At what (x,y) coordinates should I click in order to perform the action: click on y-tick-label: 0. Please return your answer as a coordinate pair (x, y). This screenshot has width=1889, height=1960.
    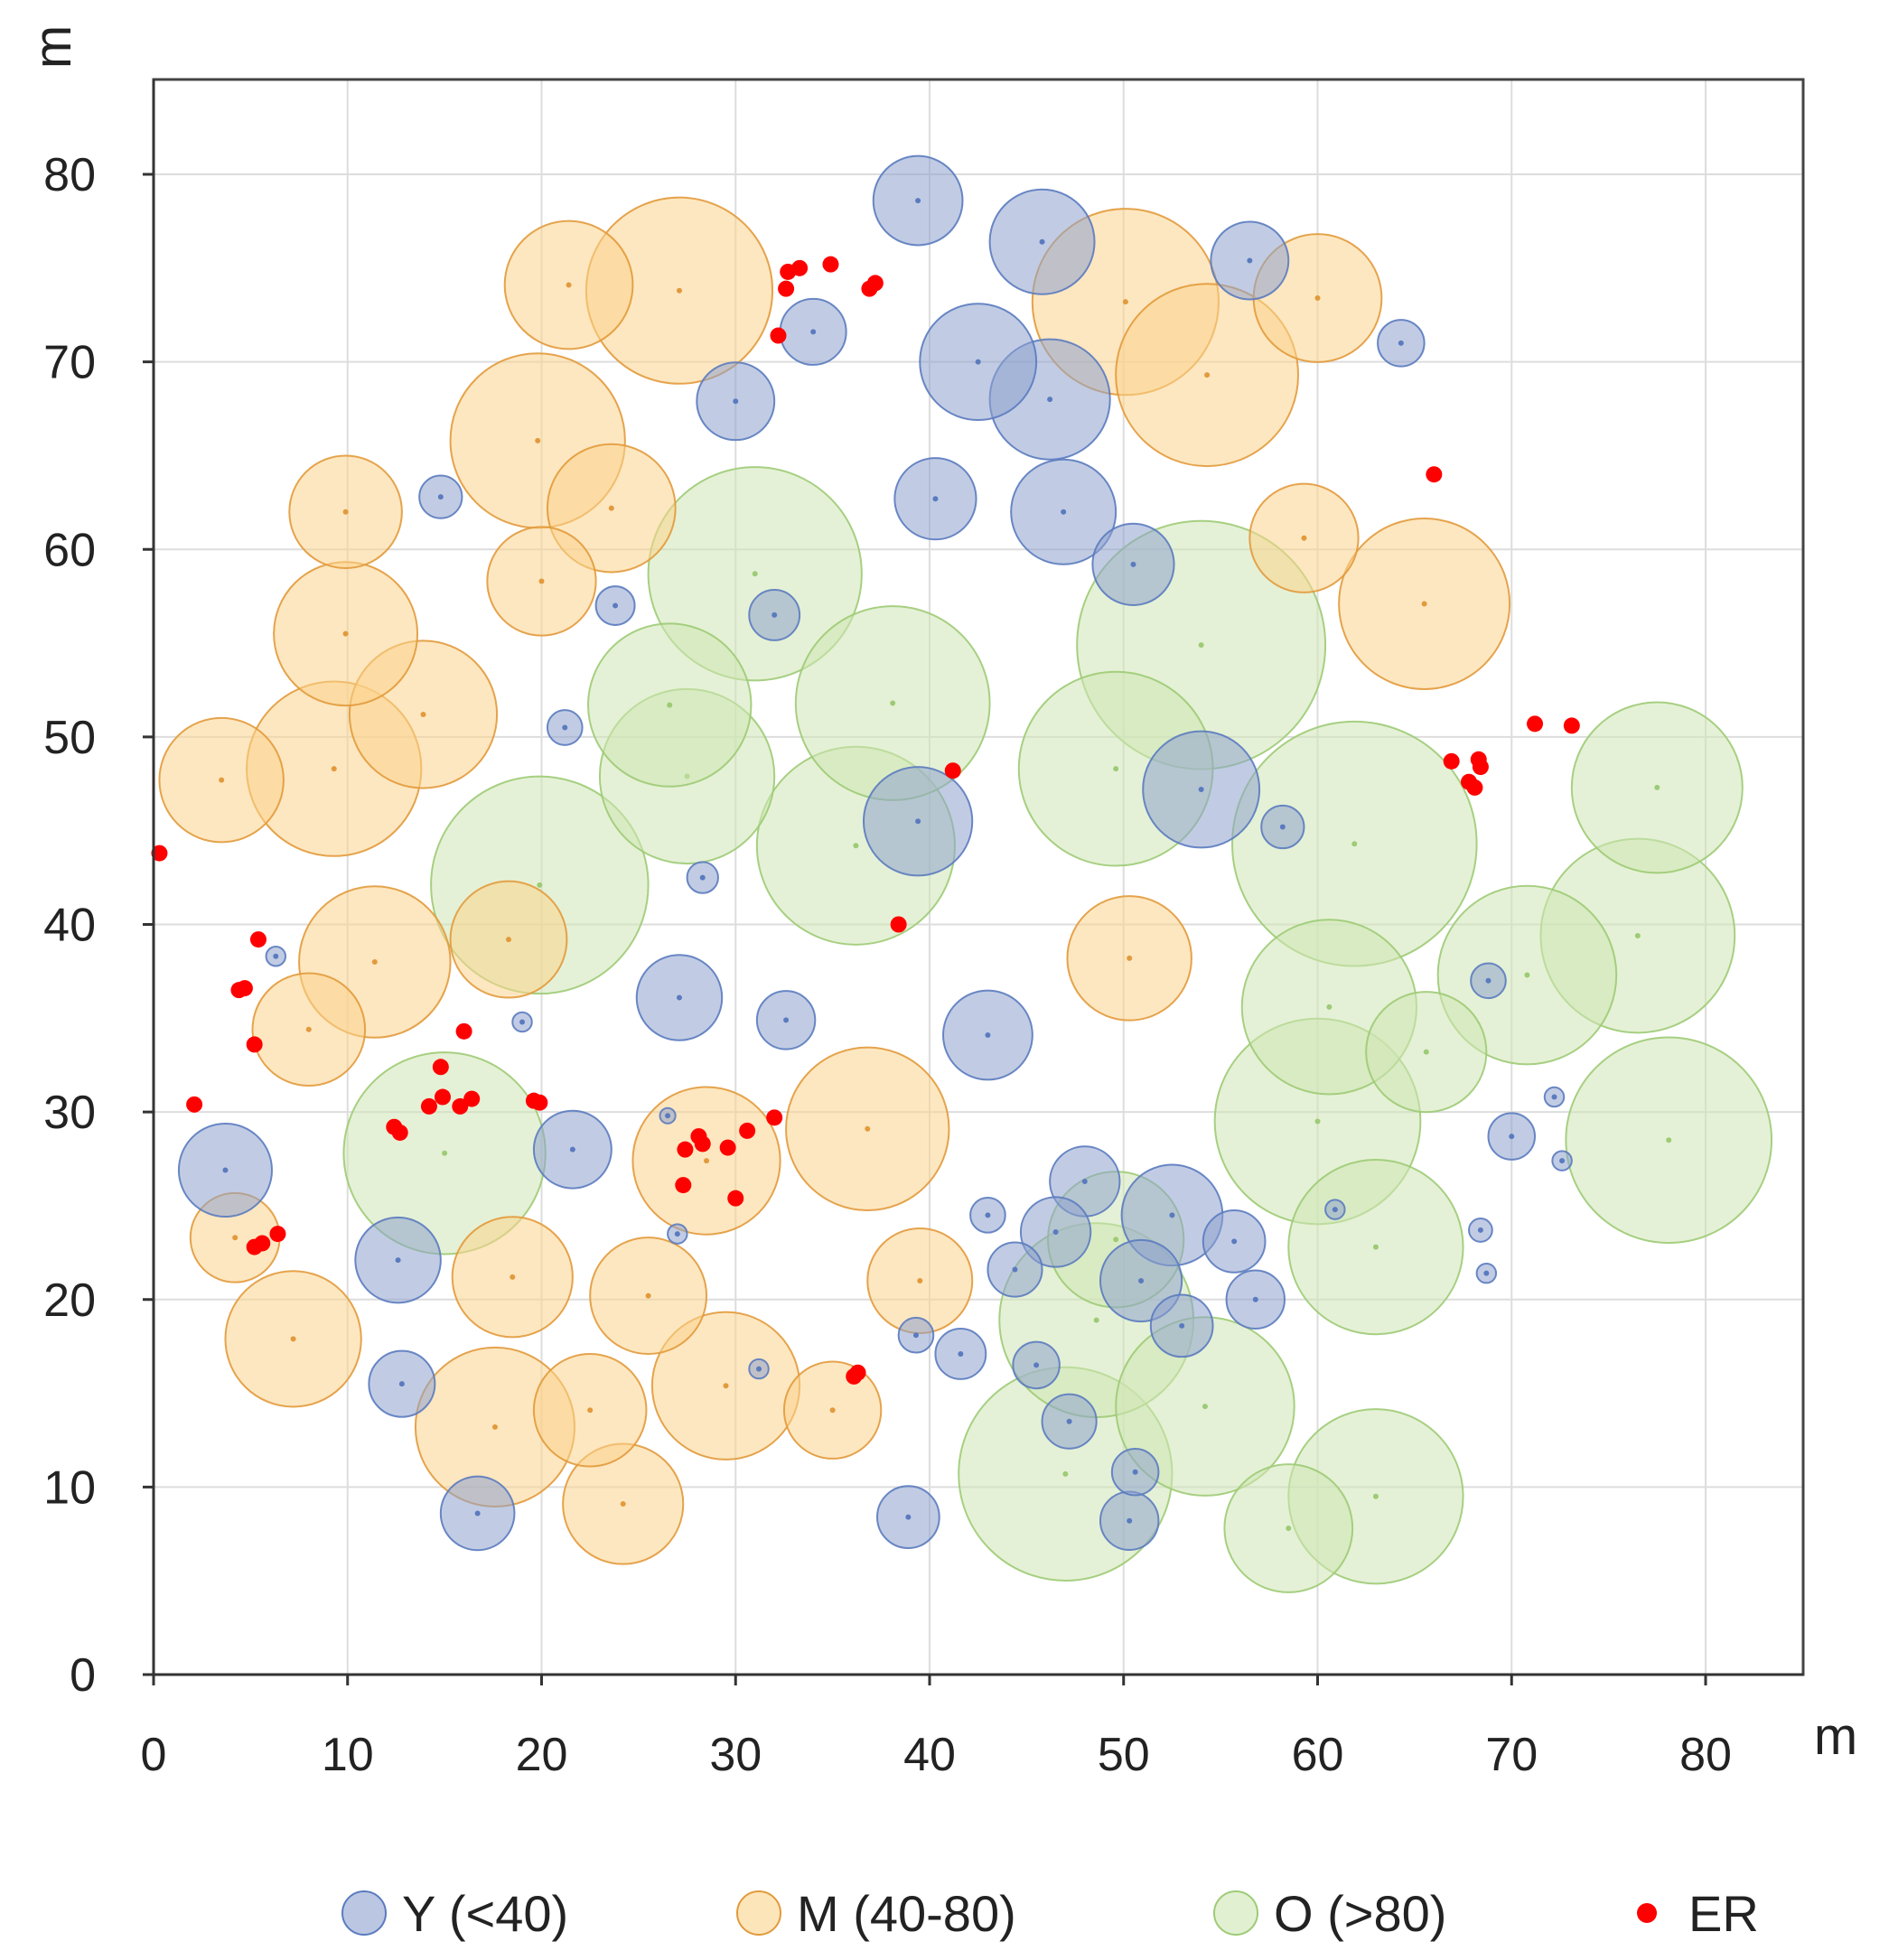
    Looking at the image, I should click on (83, 1676).